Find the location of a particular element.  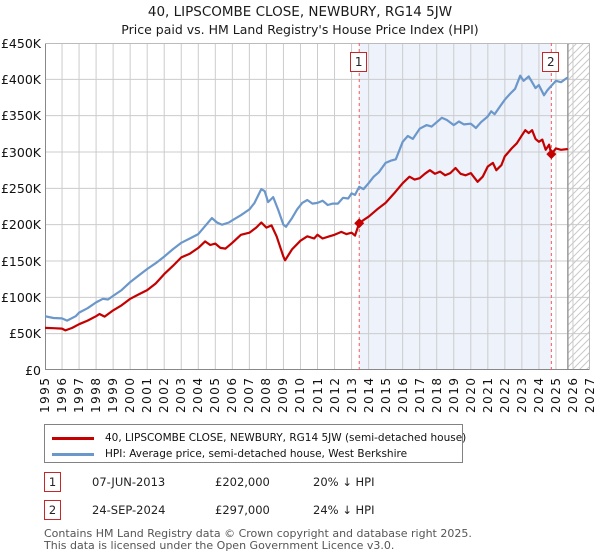

x-tick-label: 2024 is located at coordinates (538, 394).